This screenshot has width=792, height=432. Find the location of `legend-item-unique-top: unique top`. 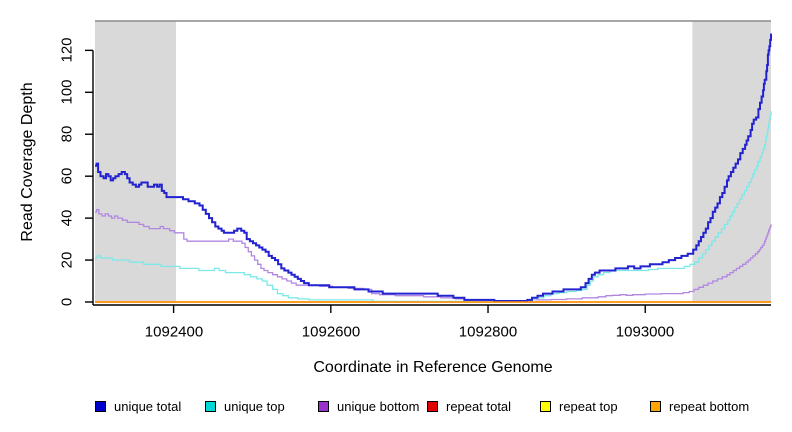

legend-item-unique-top: unique top is located at coordinates (245, 406).